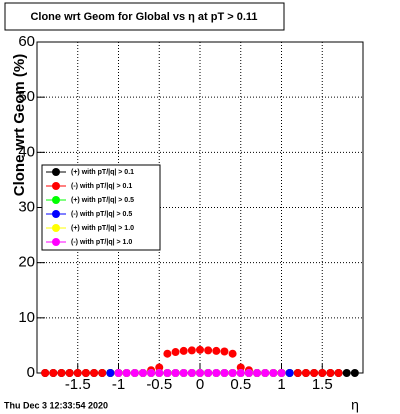  What do you see at coordinates (26, 262) in the screenshot?
I see `y-tick-label: 20` at bounding box center [26, 262].